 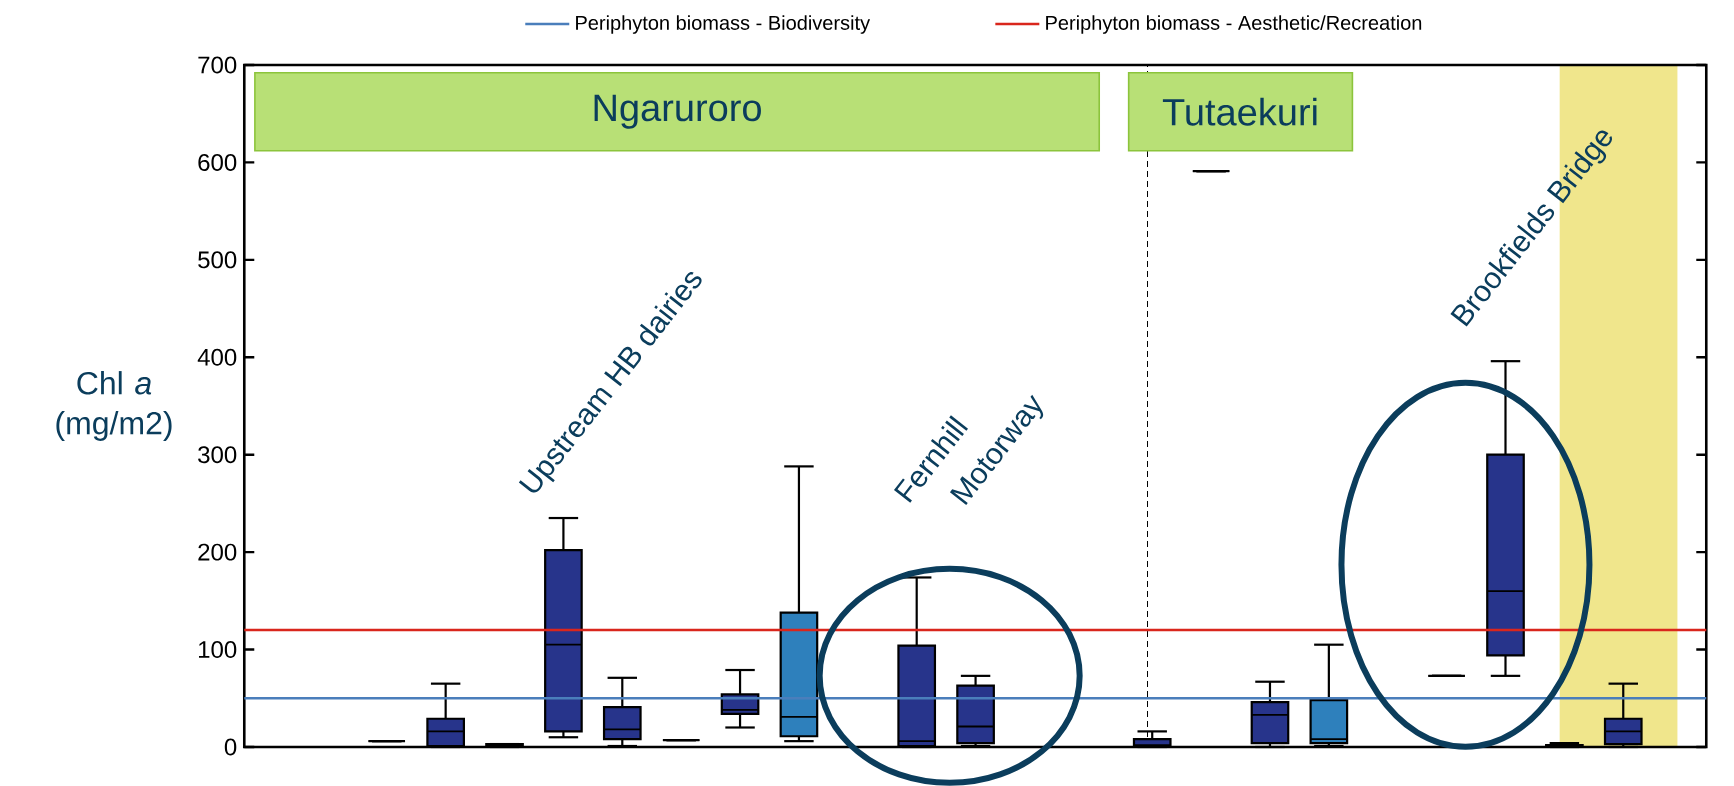 What do you see at coordinates (217, 260) in the screenshot?
I see `y-tick-label: 500` at bounding box center [217, 260].